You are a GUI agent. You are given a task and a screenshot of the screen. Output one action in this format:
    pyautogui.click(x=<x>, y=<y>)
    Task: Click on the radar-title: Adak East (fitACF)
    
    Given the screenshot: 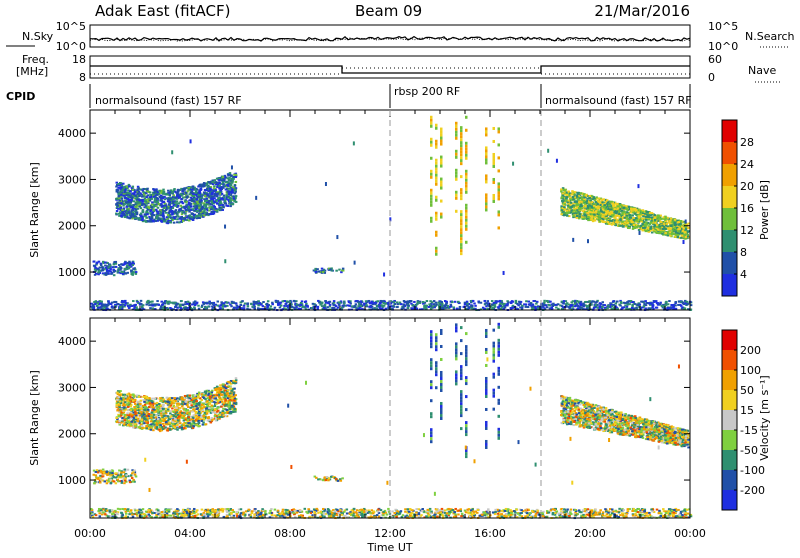 What is the action you would take?
    pyautogui.click(x=162, y=11)
    